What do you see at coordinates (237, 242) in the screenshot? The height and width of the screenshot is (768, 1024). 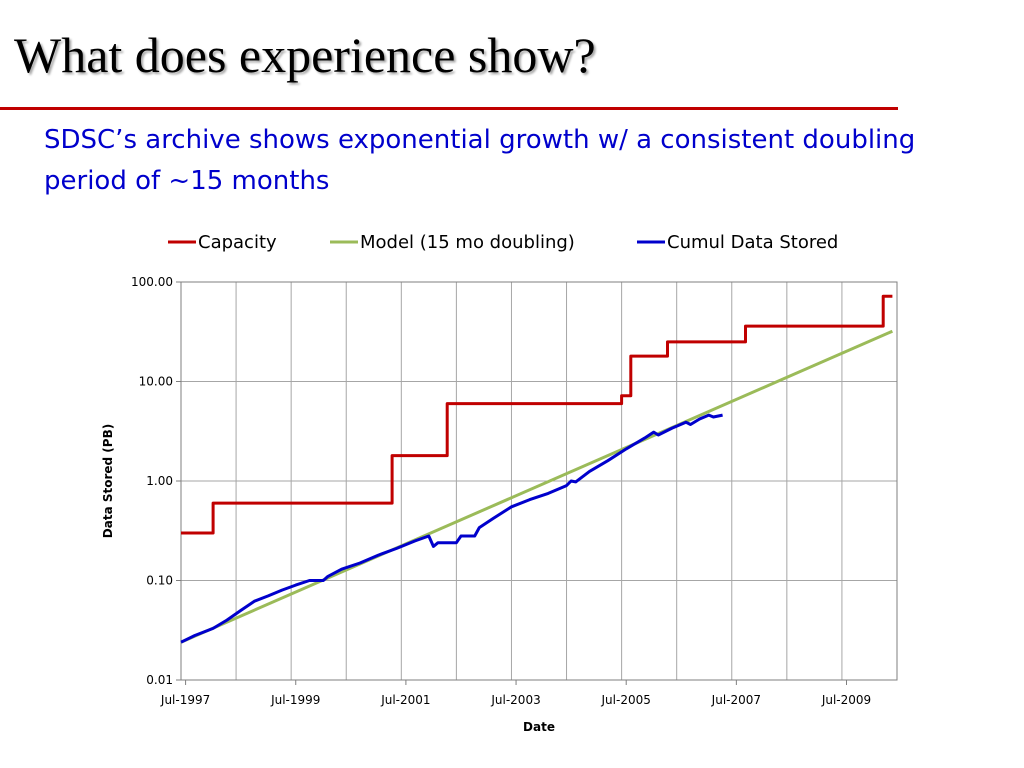 I see `legend-label-capacity: Capacity` at bounding box center [237, 242].